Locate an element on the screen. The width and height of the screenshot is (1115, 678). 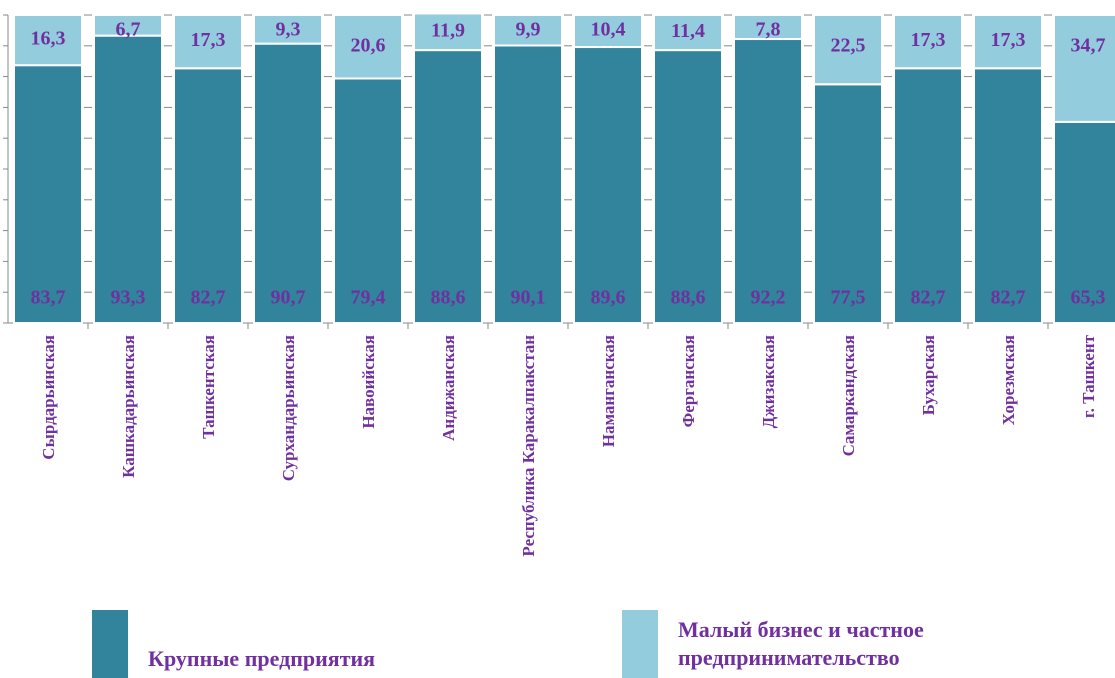
legend-label: Крупные предприятия is located at coordinates (262, 658).